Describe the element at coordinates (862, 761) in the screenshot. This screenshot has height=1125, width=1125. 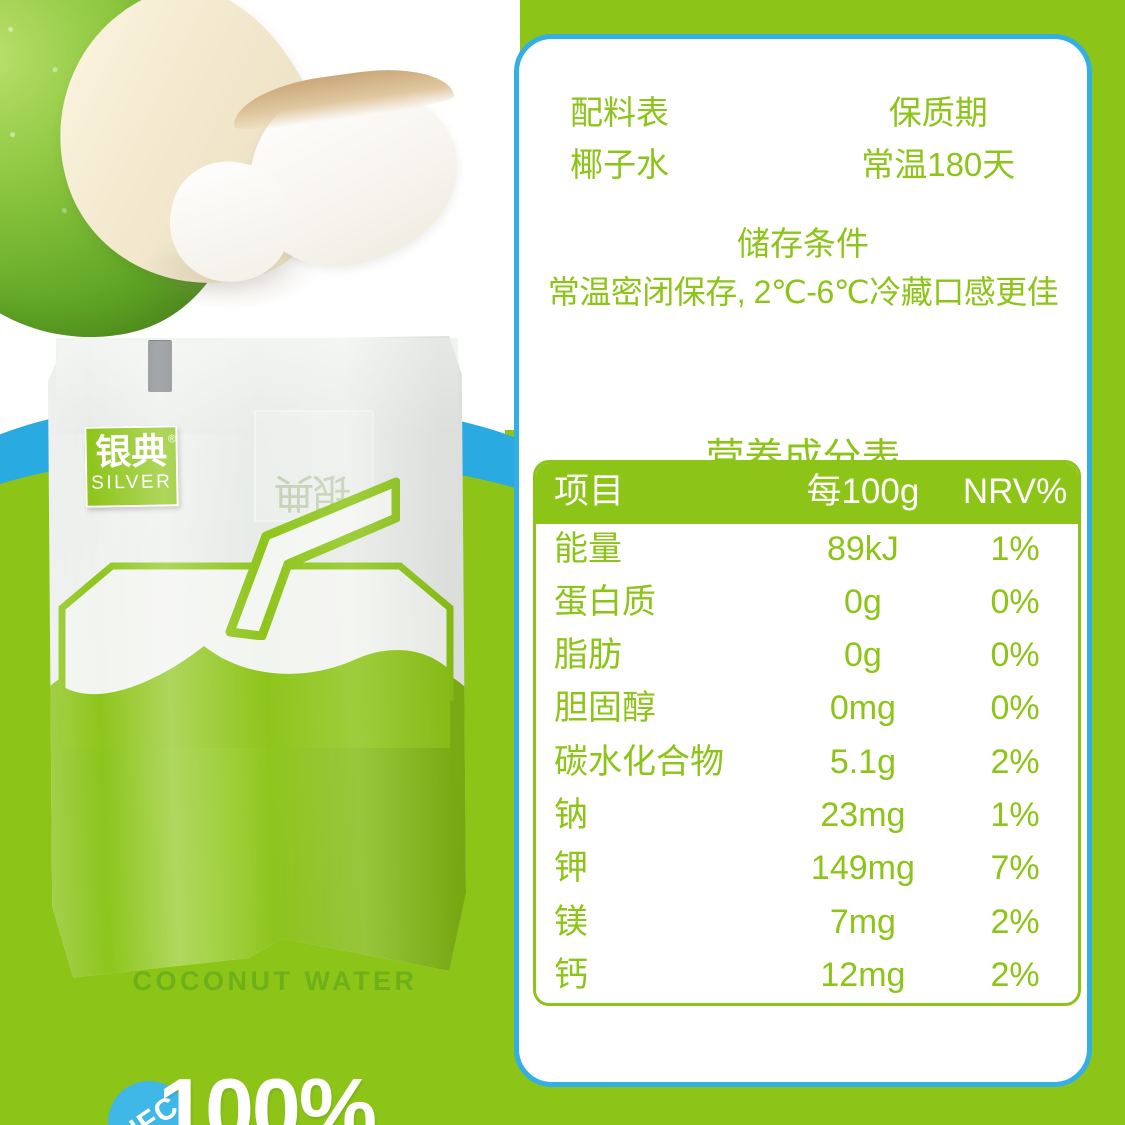
I see `nutrient-amount: 5.1g` at that location.